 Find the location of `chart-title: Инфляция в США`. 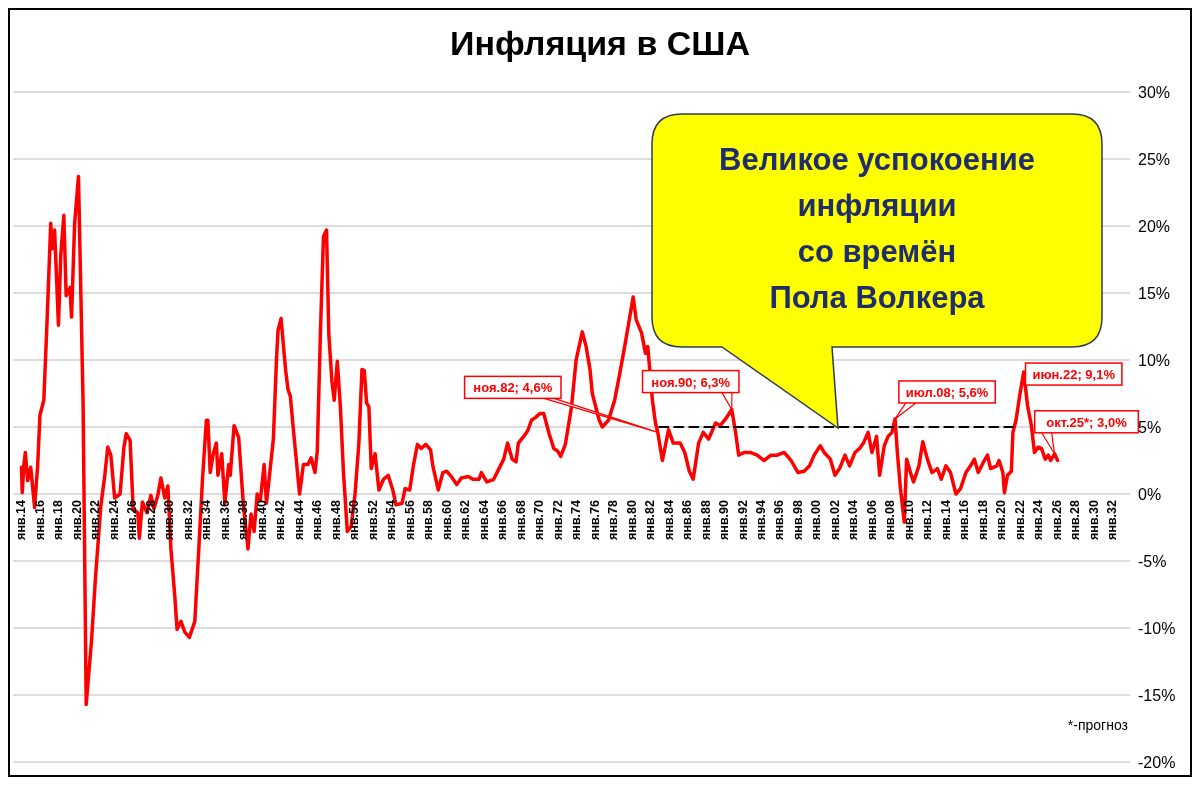

chart-title: Инфляция в США is located at coordinates (600, 43).